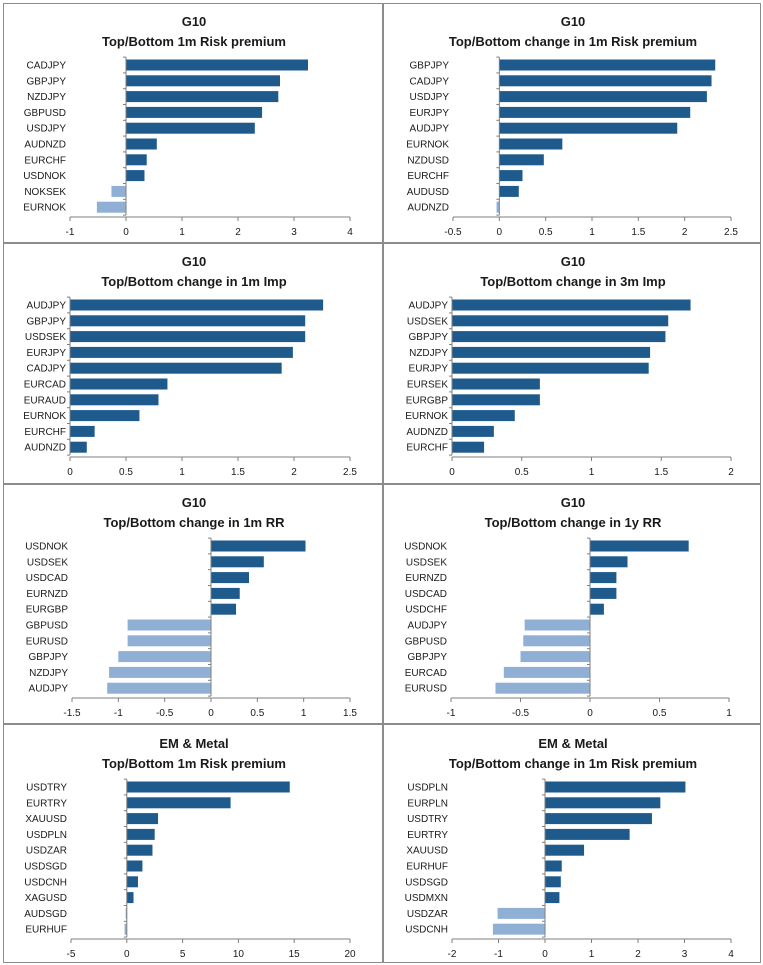 The width and height of the screenshot is (763, 965). I want to click on bar-xagusd, so click(130, 898).